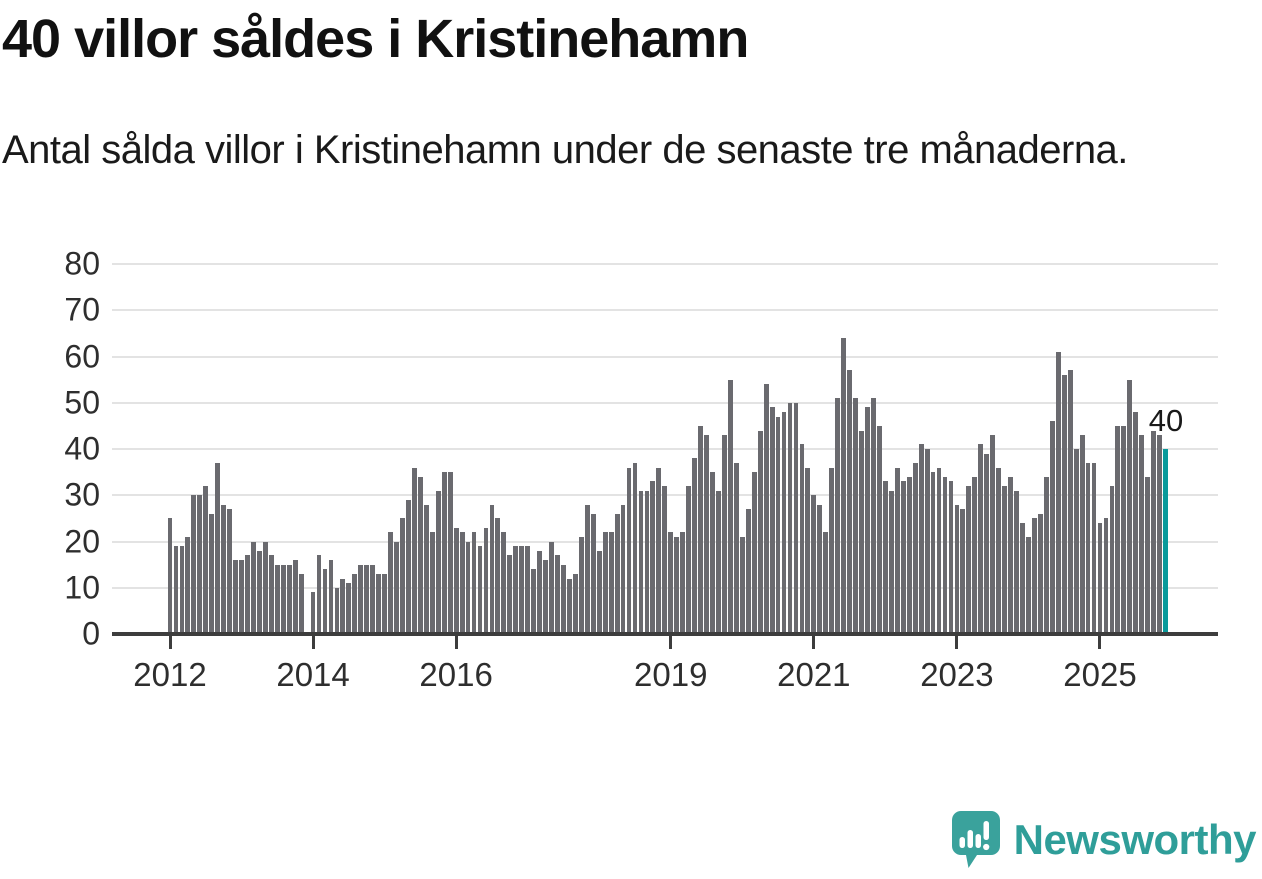  What do you see at coordinates (1166, 420) in the screenshot?
I see `last-value-label: 40` at bounding box center [1166, 420].